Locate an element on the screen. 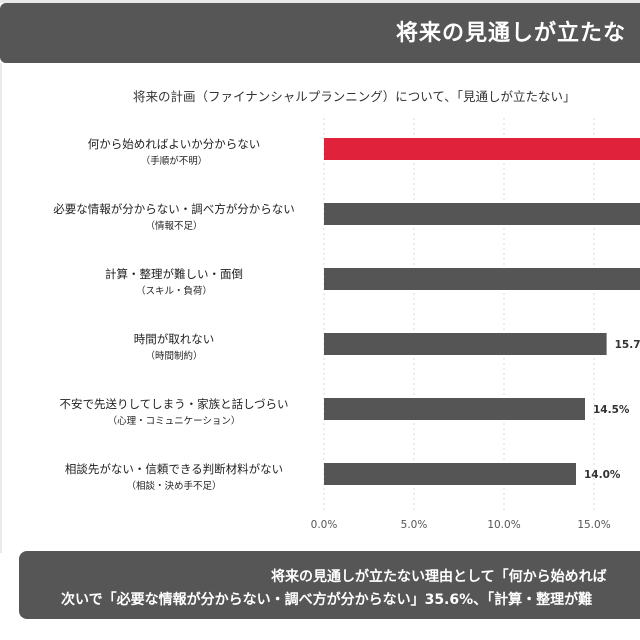 This screenshot has height=640, width=640. summary-line-2: 次いで「必要な情報が分からない・調べ方が分からない」35.6%、「計算・整理が難 is located at coordinates (327, 600).